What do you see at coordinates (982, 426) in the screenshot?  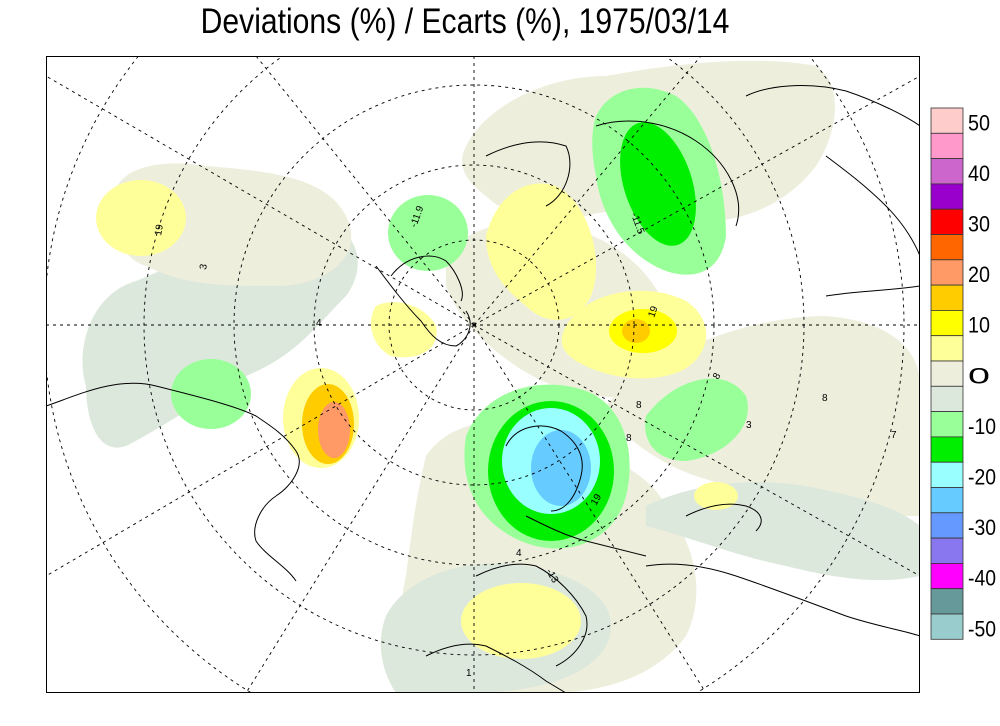 I see `legend-label: -10` at bounding box center [982, 426].